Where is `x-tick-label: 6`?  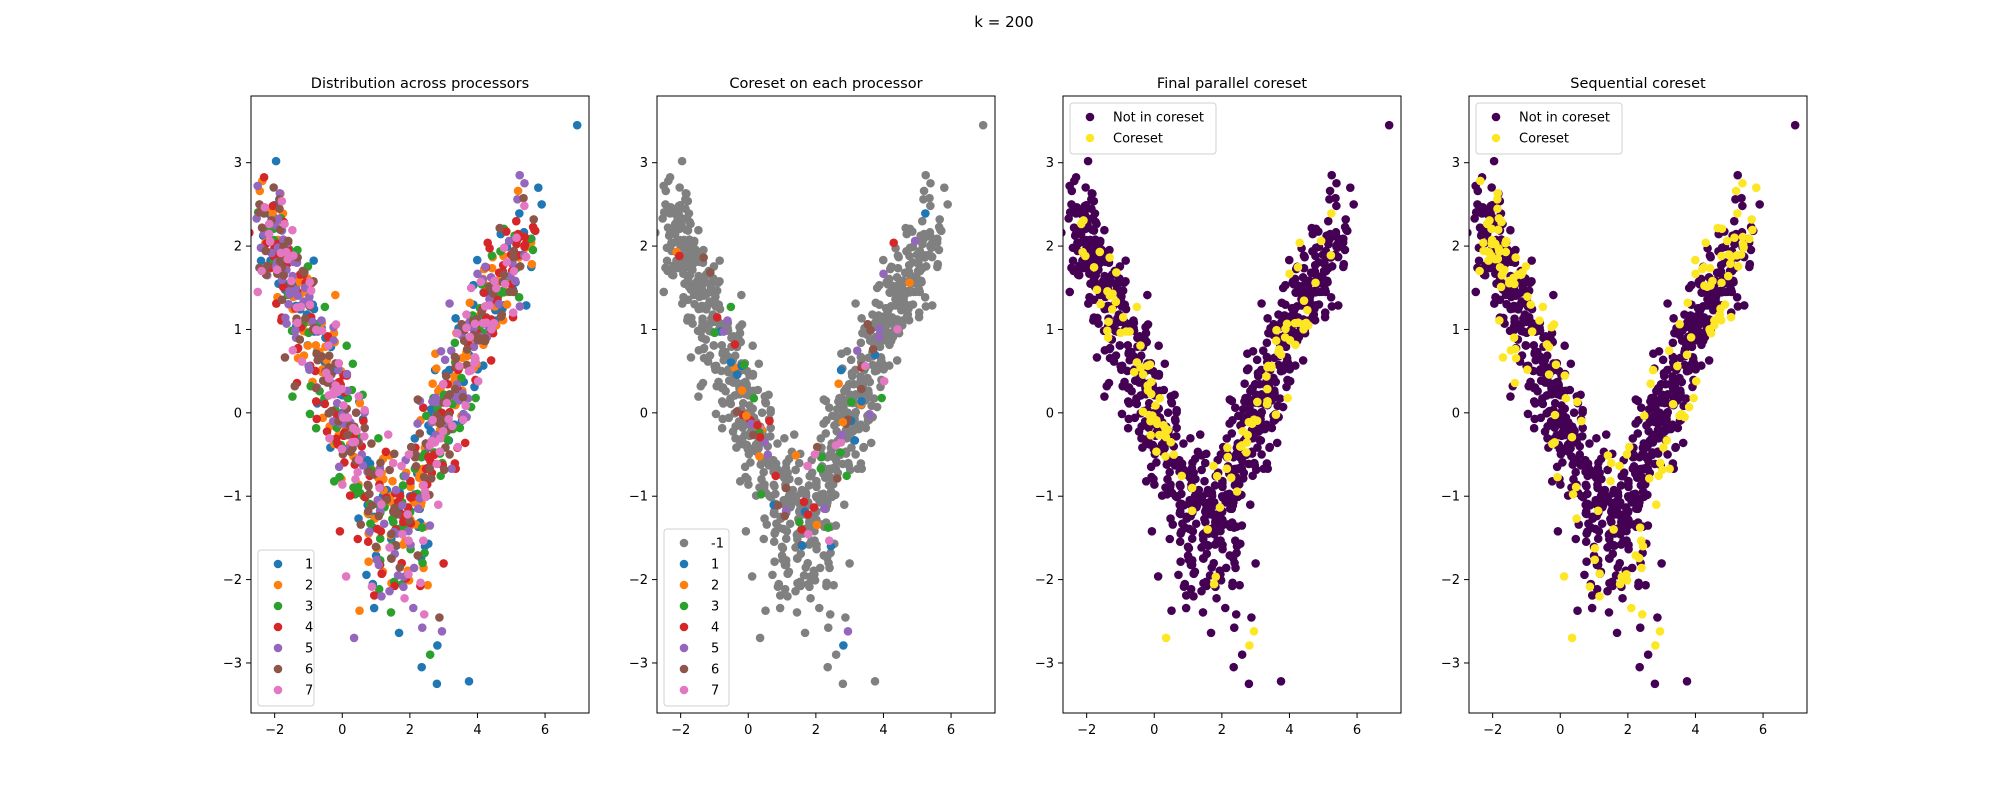 x-tick-label: 6 is located at coordinates (545, 730).